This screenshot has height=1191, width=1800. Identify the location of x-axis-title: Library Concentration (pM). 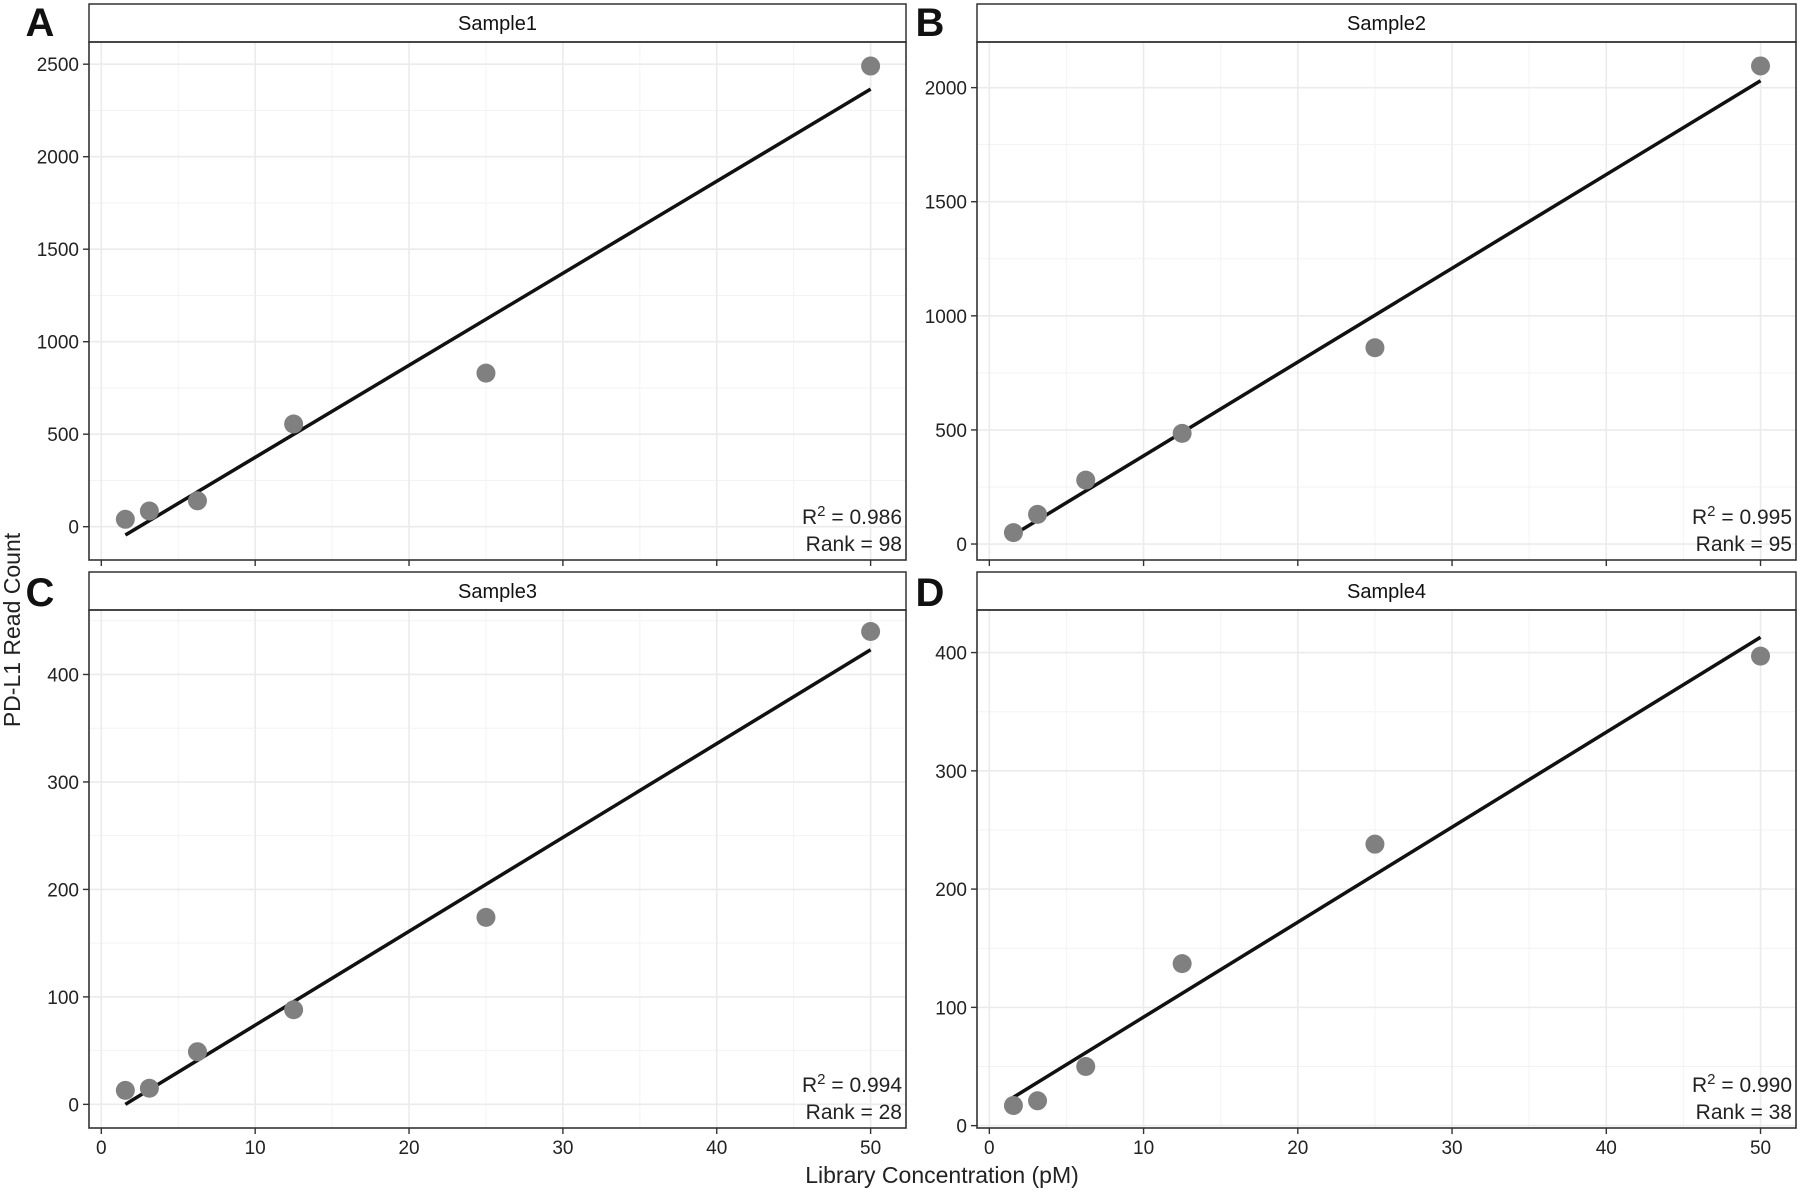
(942, 1175).